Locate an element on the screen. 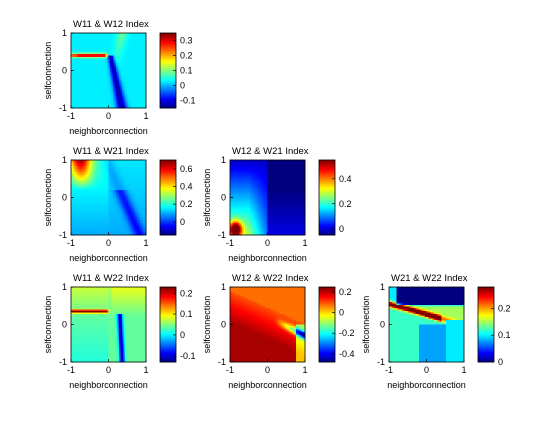  x-axis-label: neighborconnection is located at coordinates (108, 131).